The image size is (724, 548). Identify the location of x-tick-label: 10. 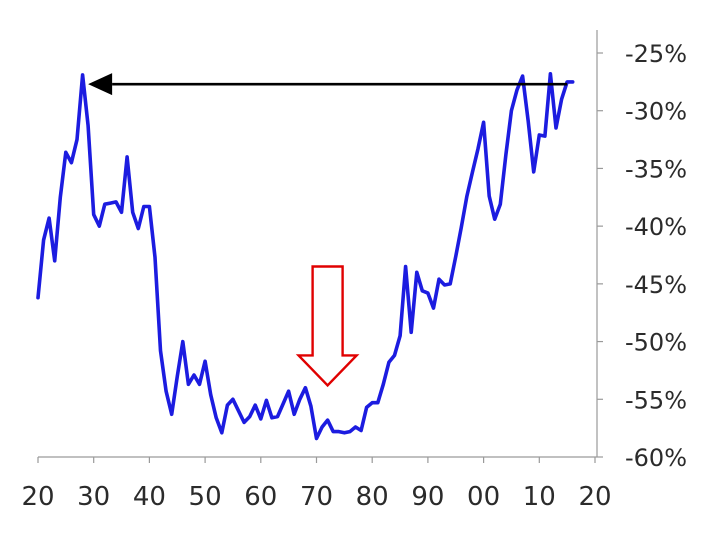
(539, 497).